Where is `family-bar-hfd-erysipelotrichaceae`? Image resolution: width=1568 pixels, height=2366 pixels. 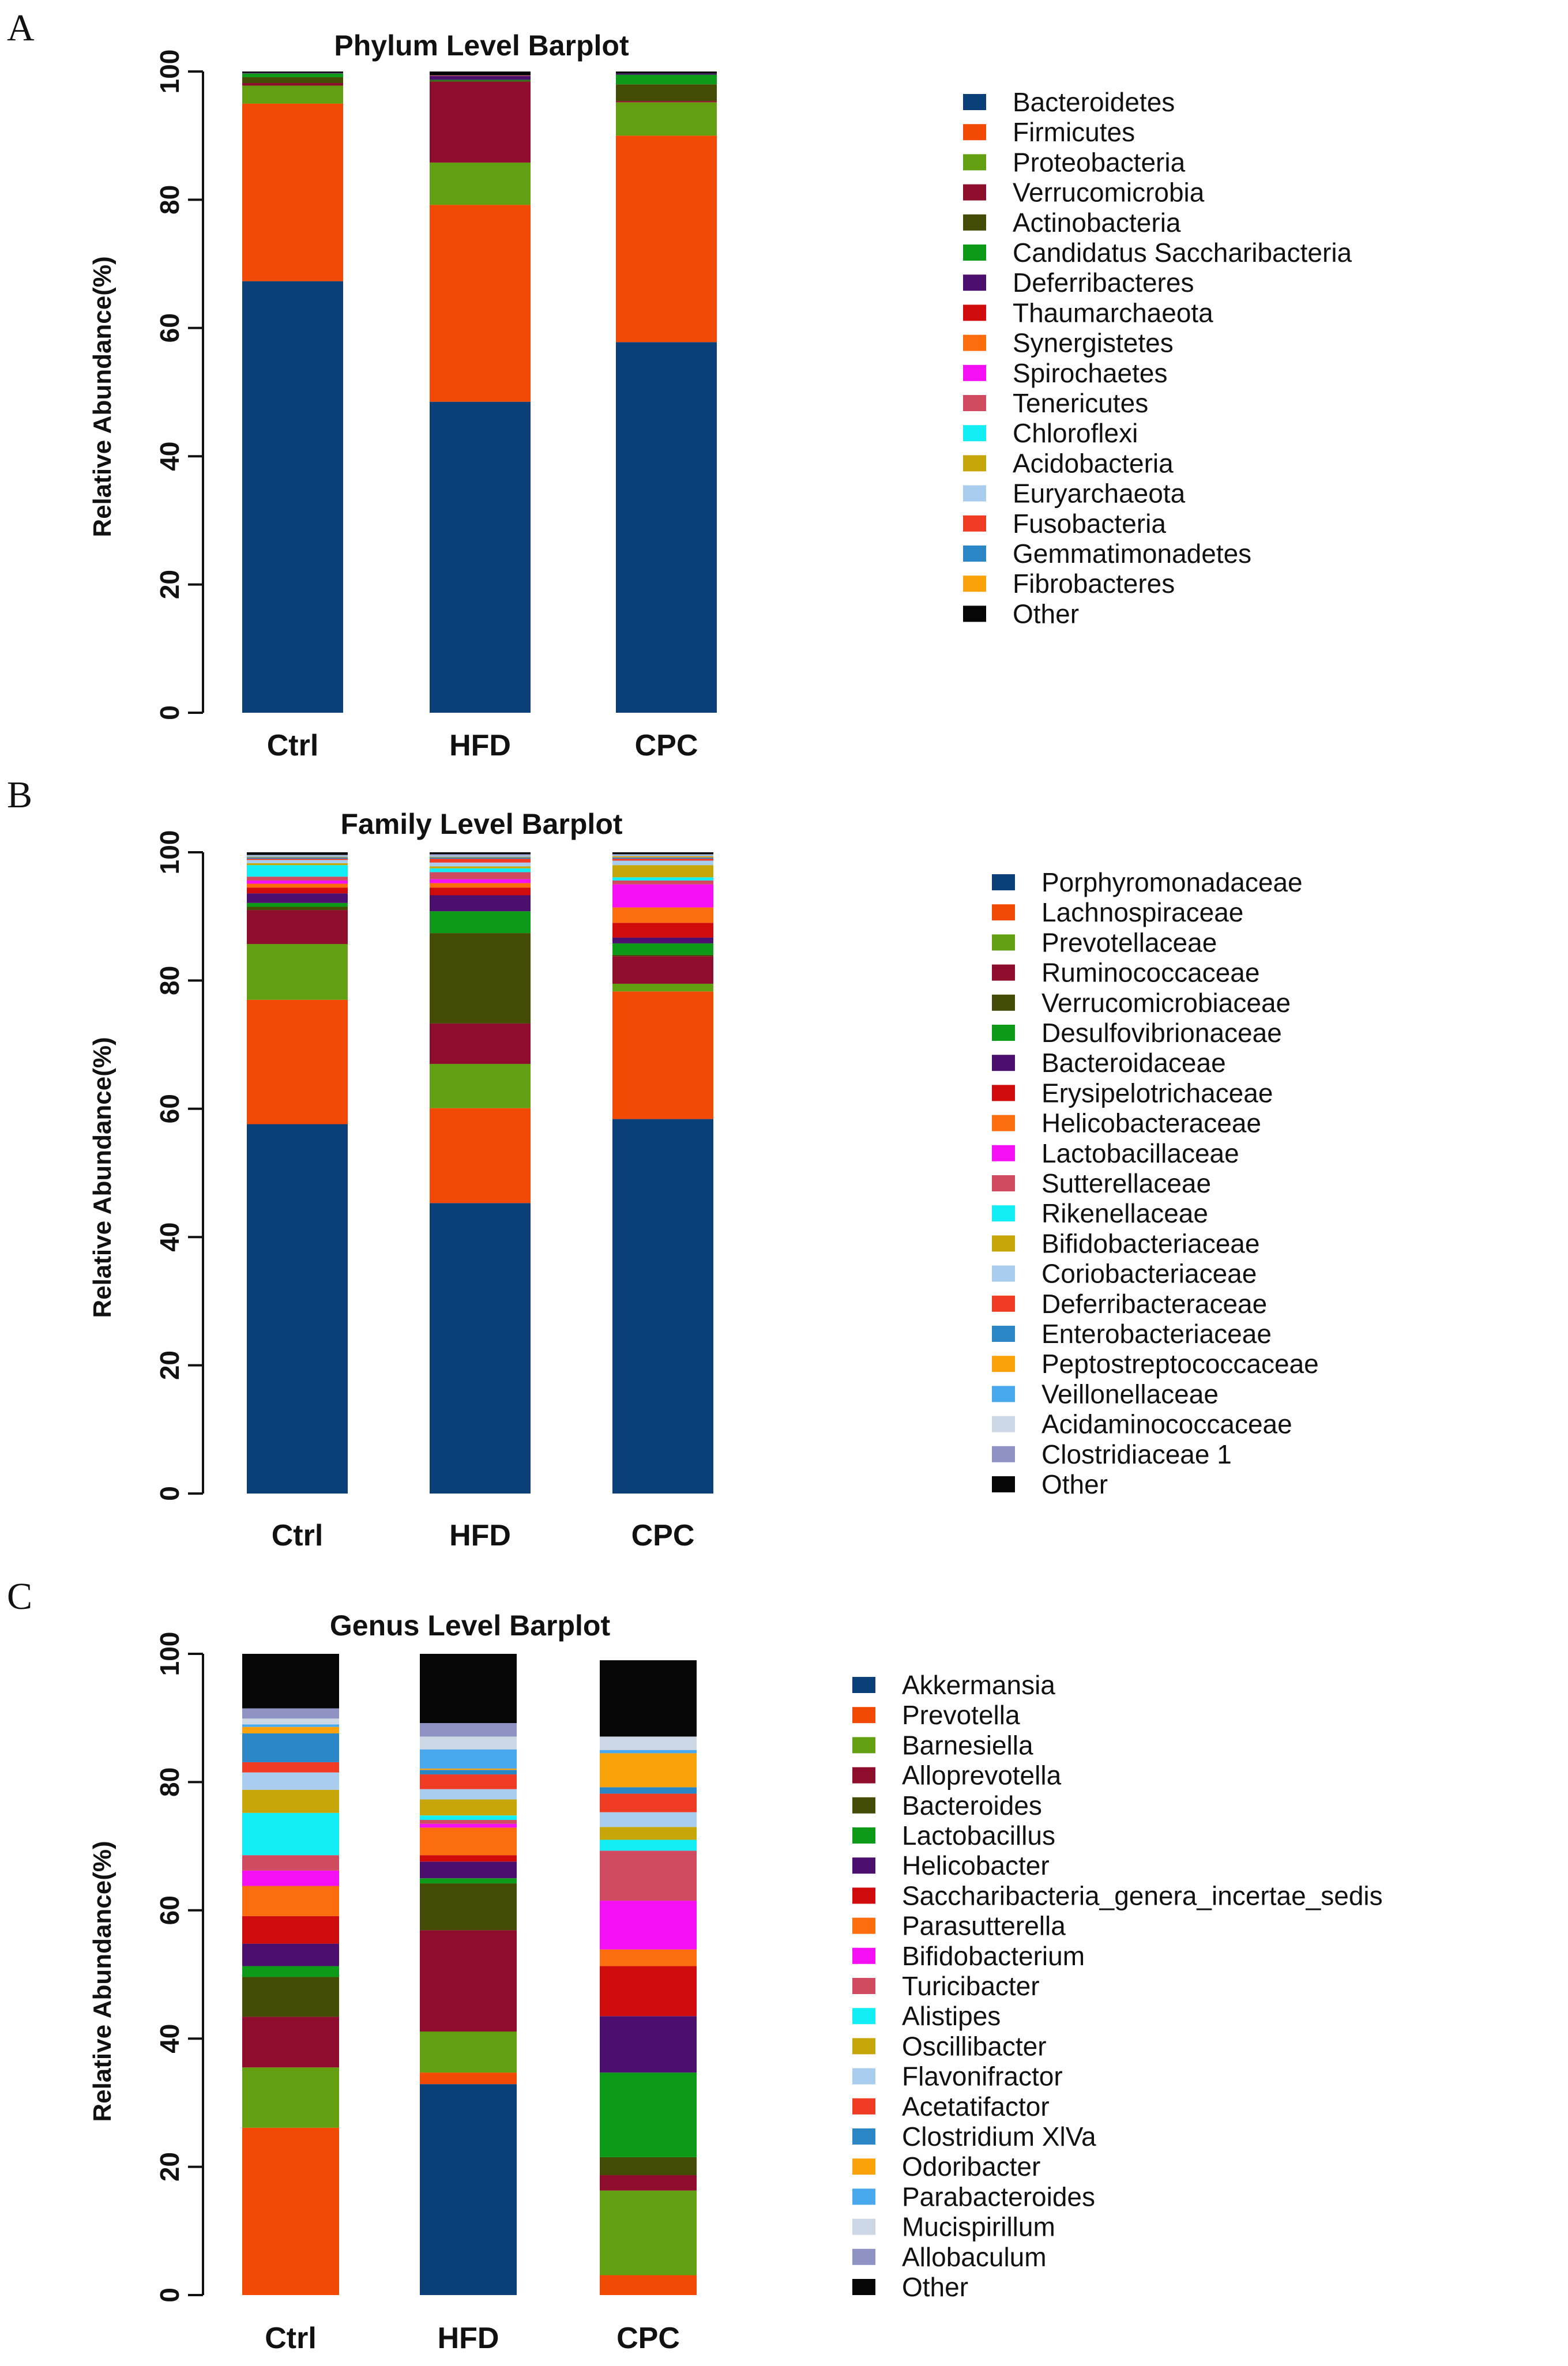 family-bar-hfd-erysipelotrichaceae is located at coordinates (481, 891).